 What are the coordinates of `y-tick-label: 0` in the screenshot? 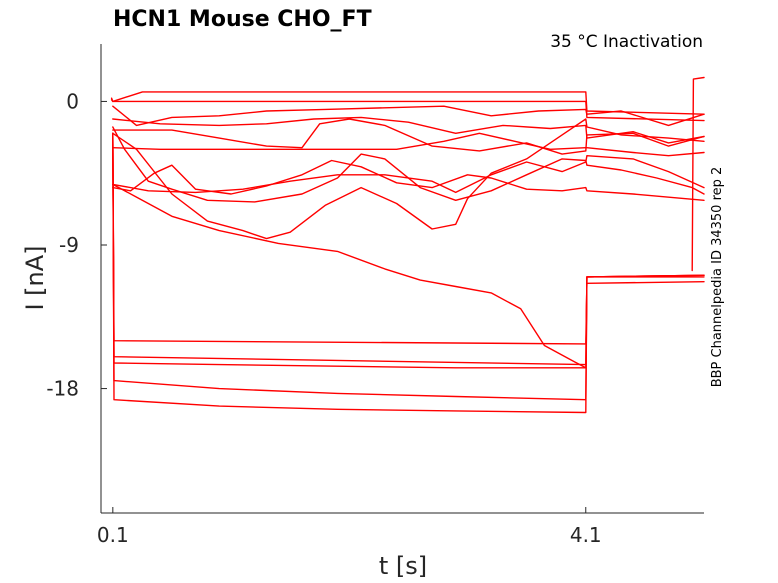 It's located at (72, 101).